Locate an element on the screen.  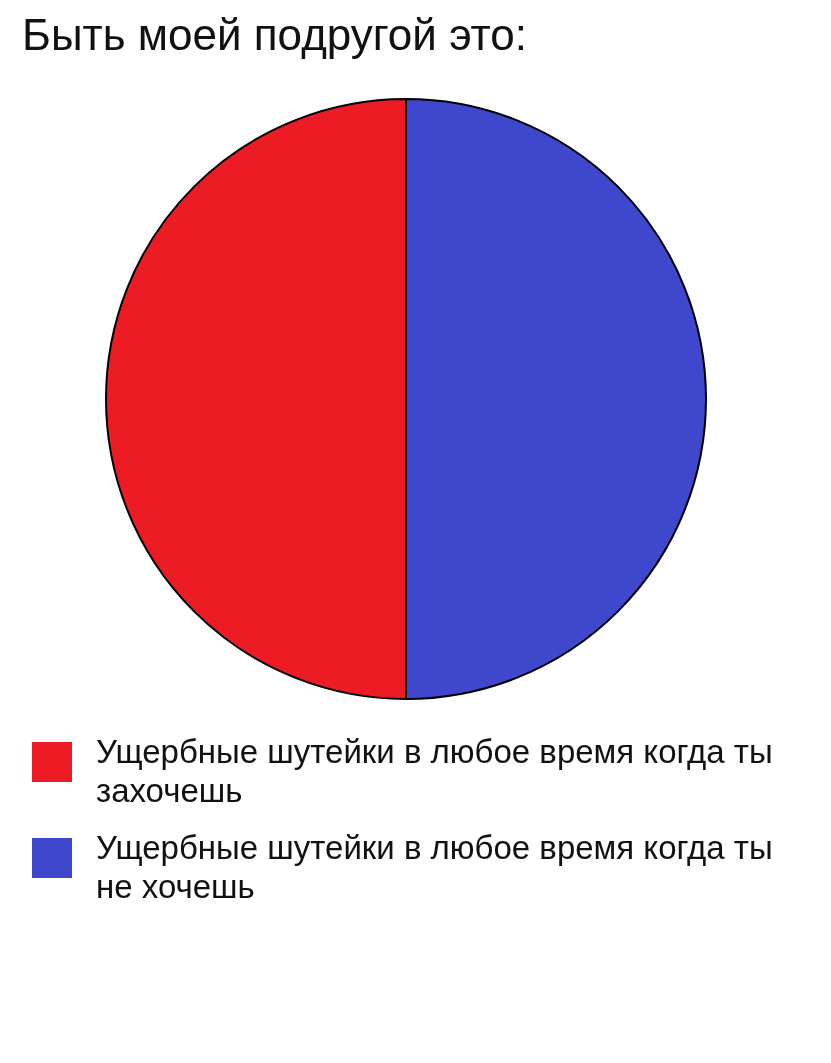
chart-title: Быть моей подругой это: is located at coordinates (275, 35).